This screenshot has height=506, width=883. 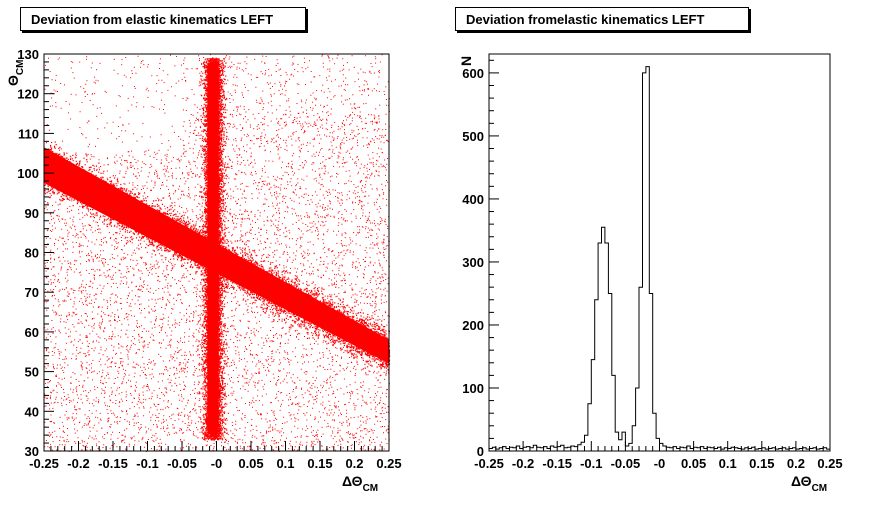 What do you see at coordinates (32, 253) in the screenshot?
I see `scatter-y-tick-label: 80` at bounding box center [32, 253].